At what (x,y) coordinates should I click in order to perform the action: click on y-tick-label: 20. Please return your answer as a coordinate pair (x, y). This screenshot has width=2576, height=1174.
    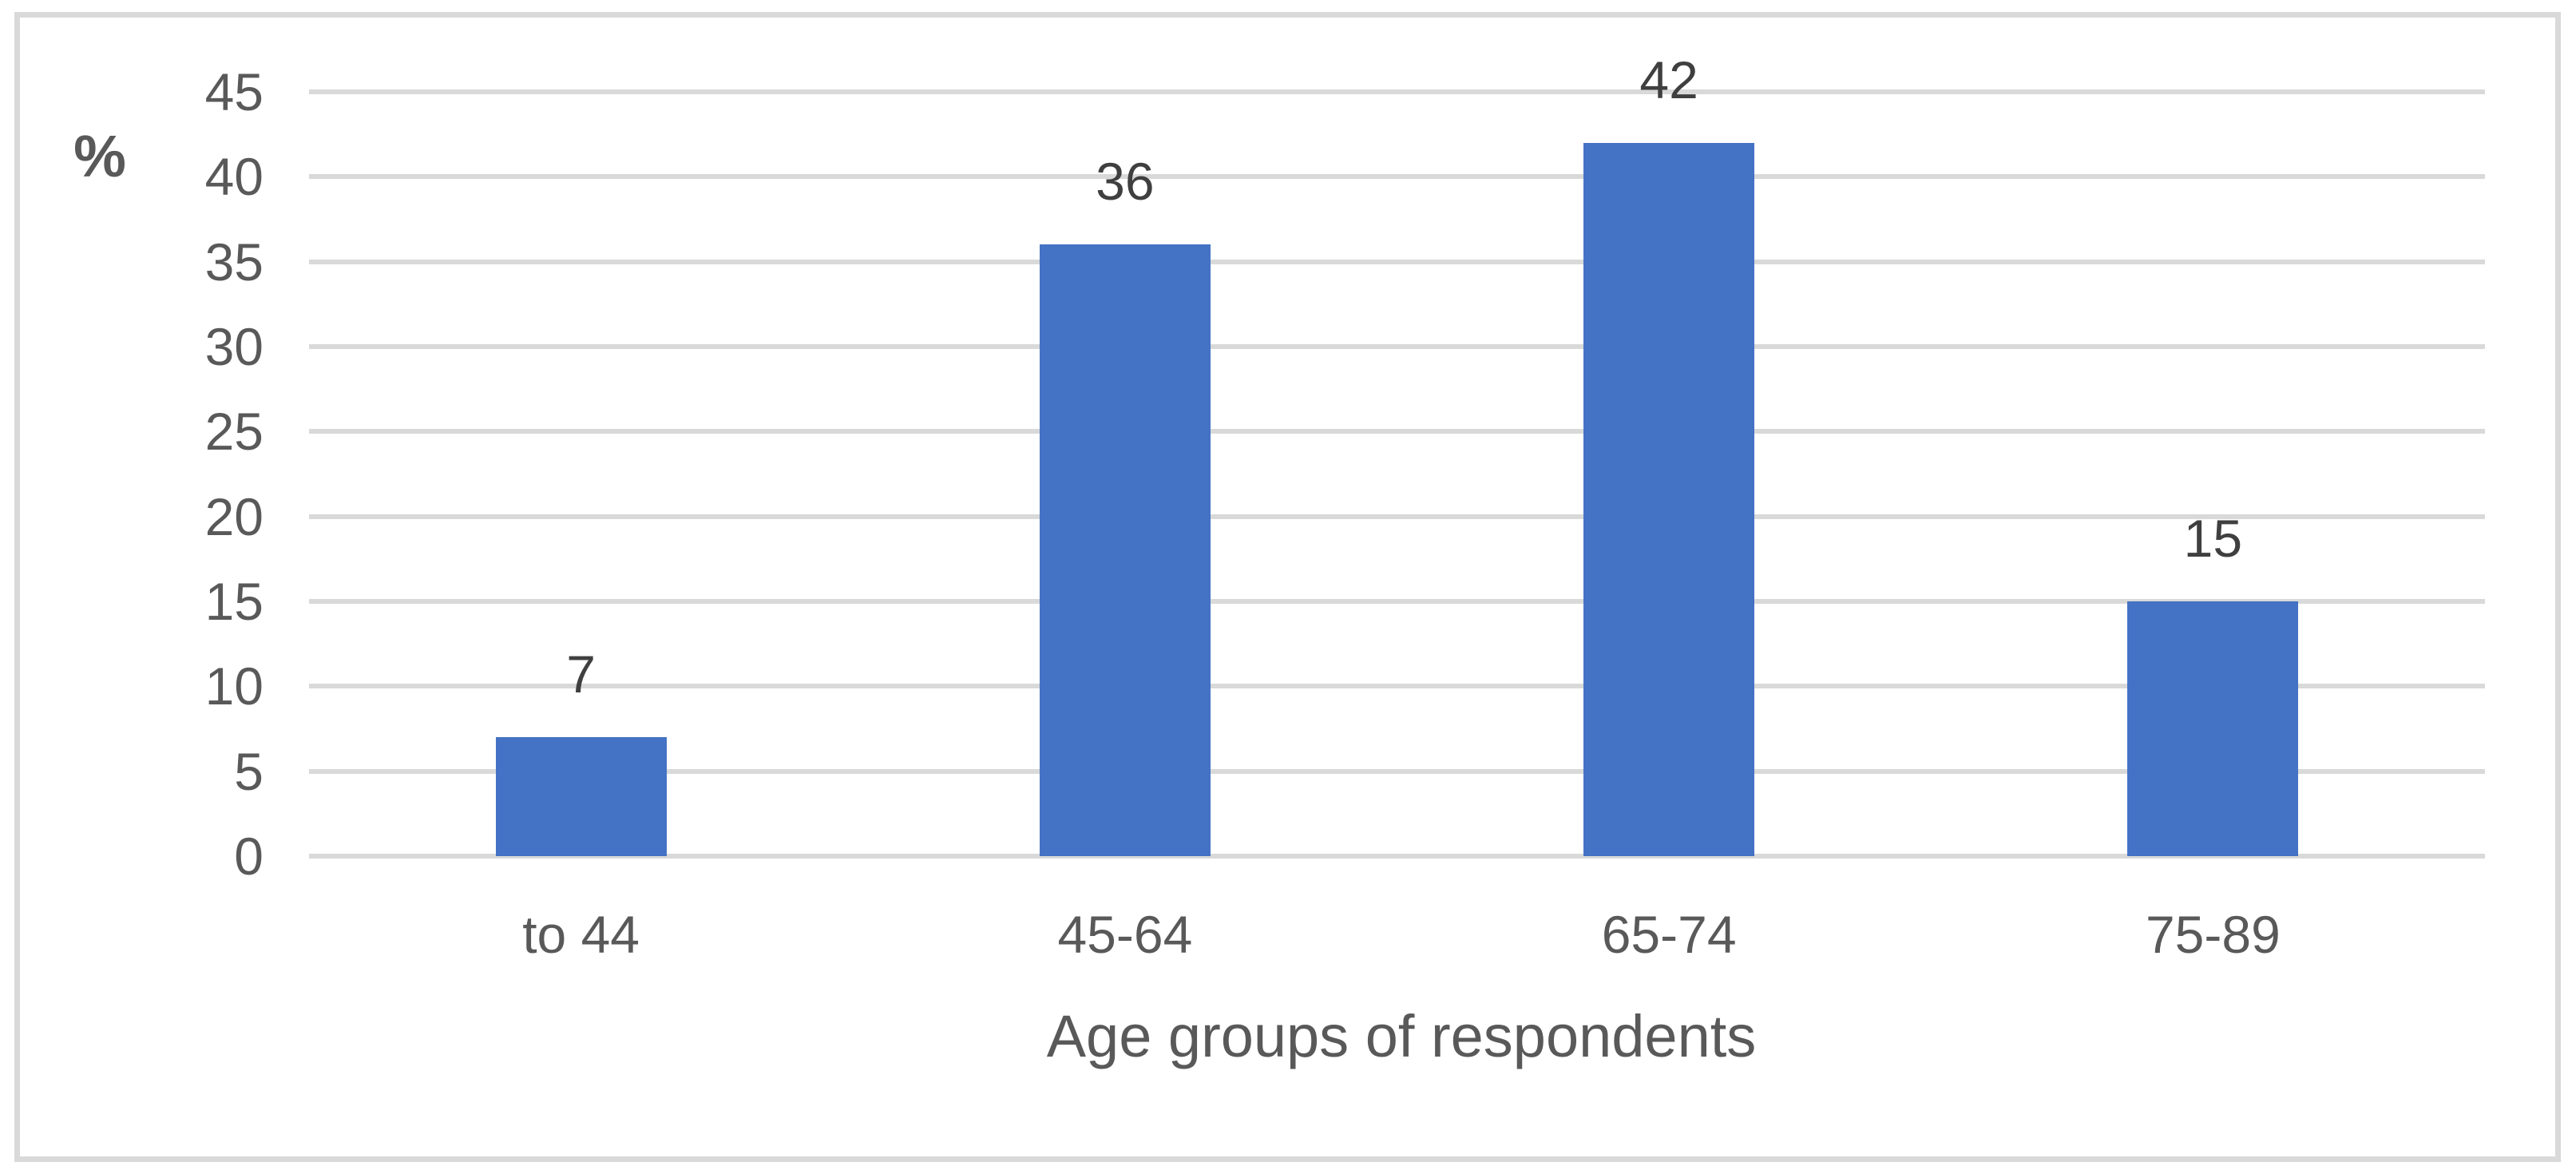
    Looking at the image, I should click on (234, 516).